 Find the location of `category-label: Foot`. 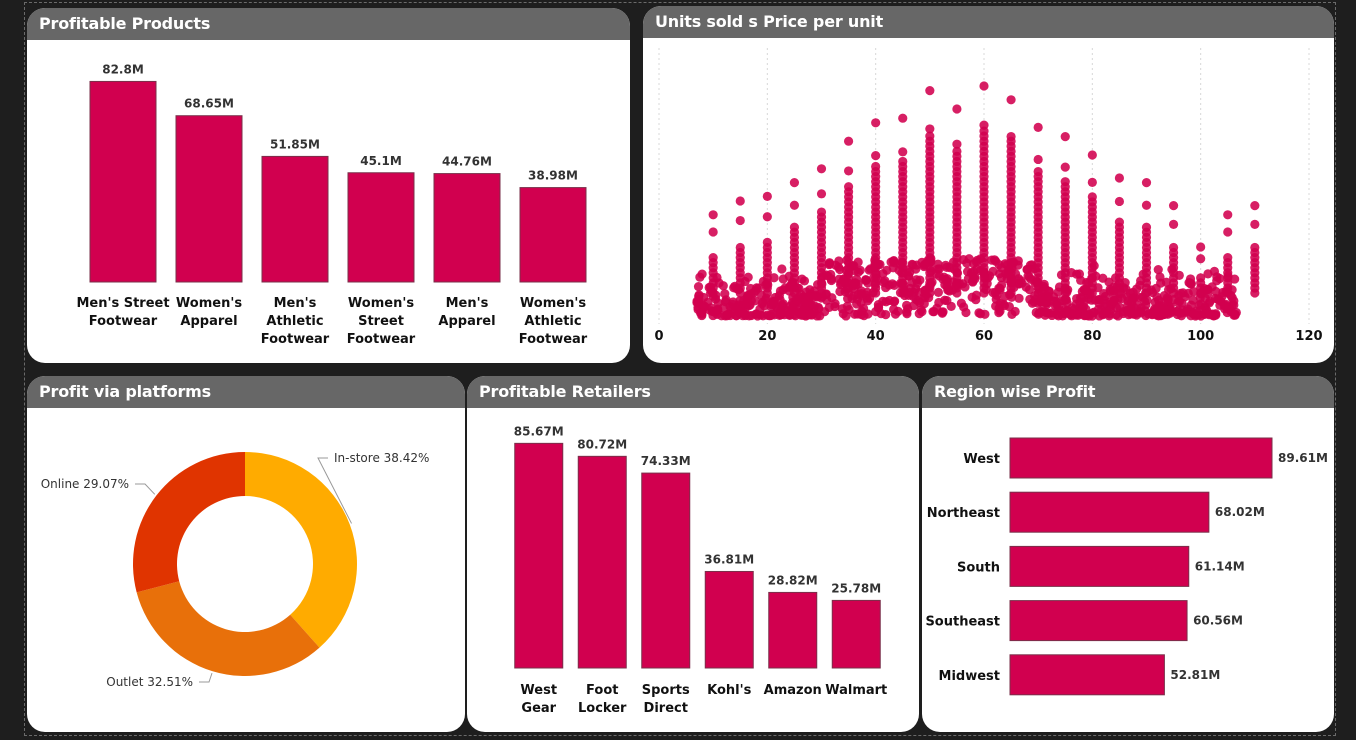

category-label: Foot is located at coordinates (602, 690).